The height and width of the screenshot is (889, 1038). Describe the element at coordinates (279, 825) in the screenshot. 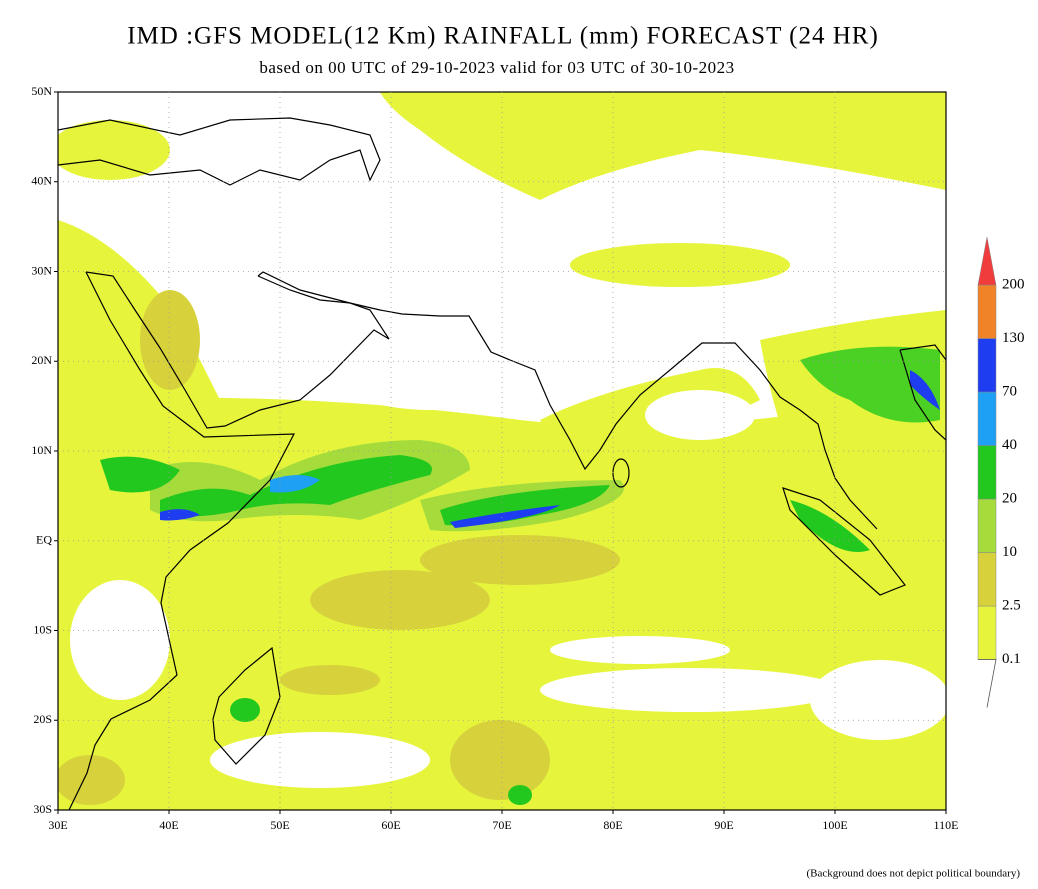

I see `lon-label: 50E` at that location.